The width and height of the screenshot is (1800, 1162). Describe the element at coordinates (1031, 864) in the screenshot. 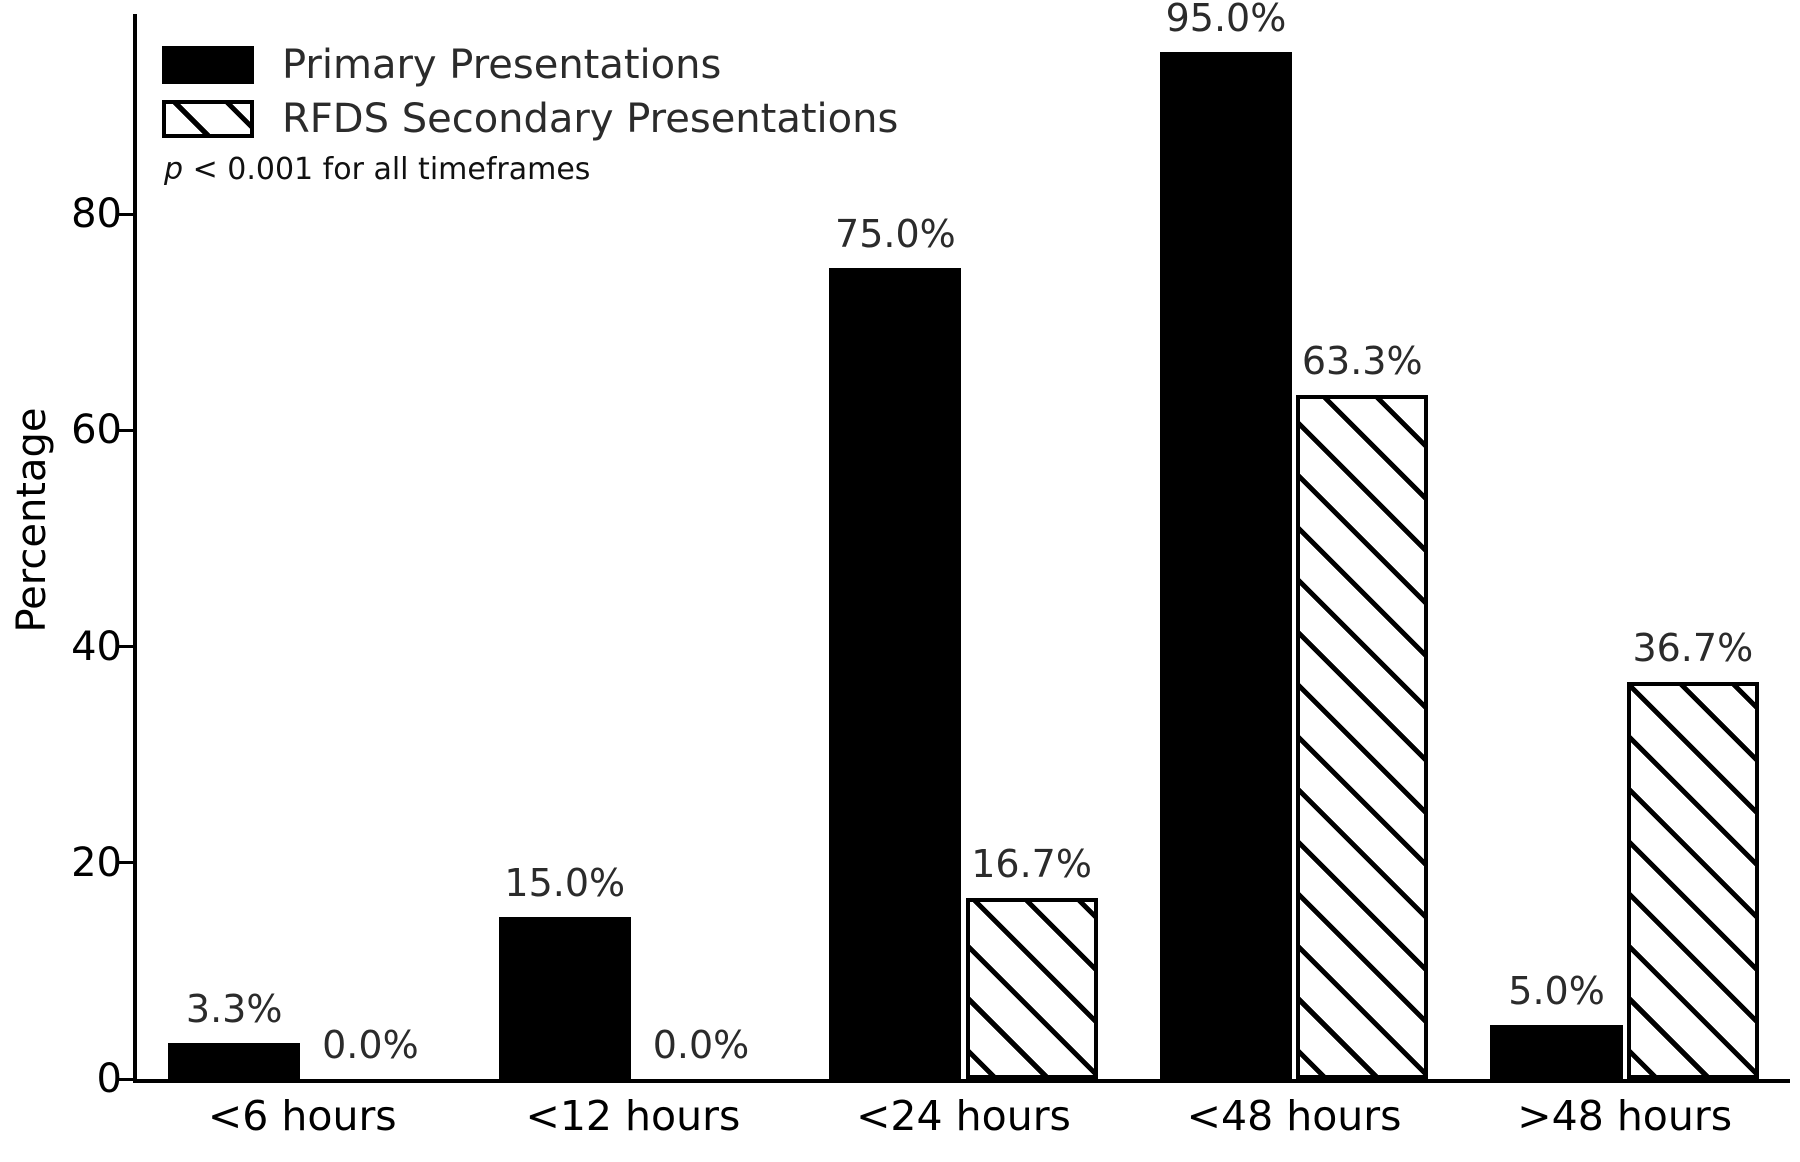

I see `bar-value-label-secondary: 16.7%` at that location.